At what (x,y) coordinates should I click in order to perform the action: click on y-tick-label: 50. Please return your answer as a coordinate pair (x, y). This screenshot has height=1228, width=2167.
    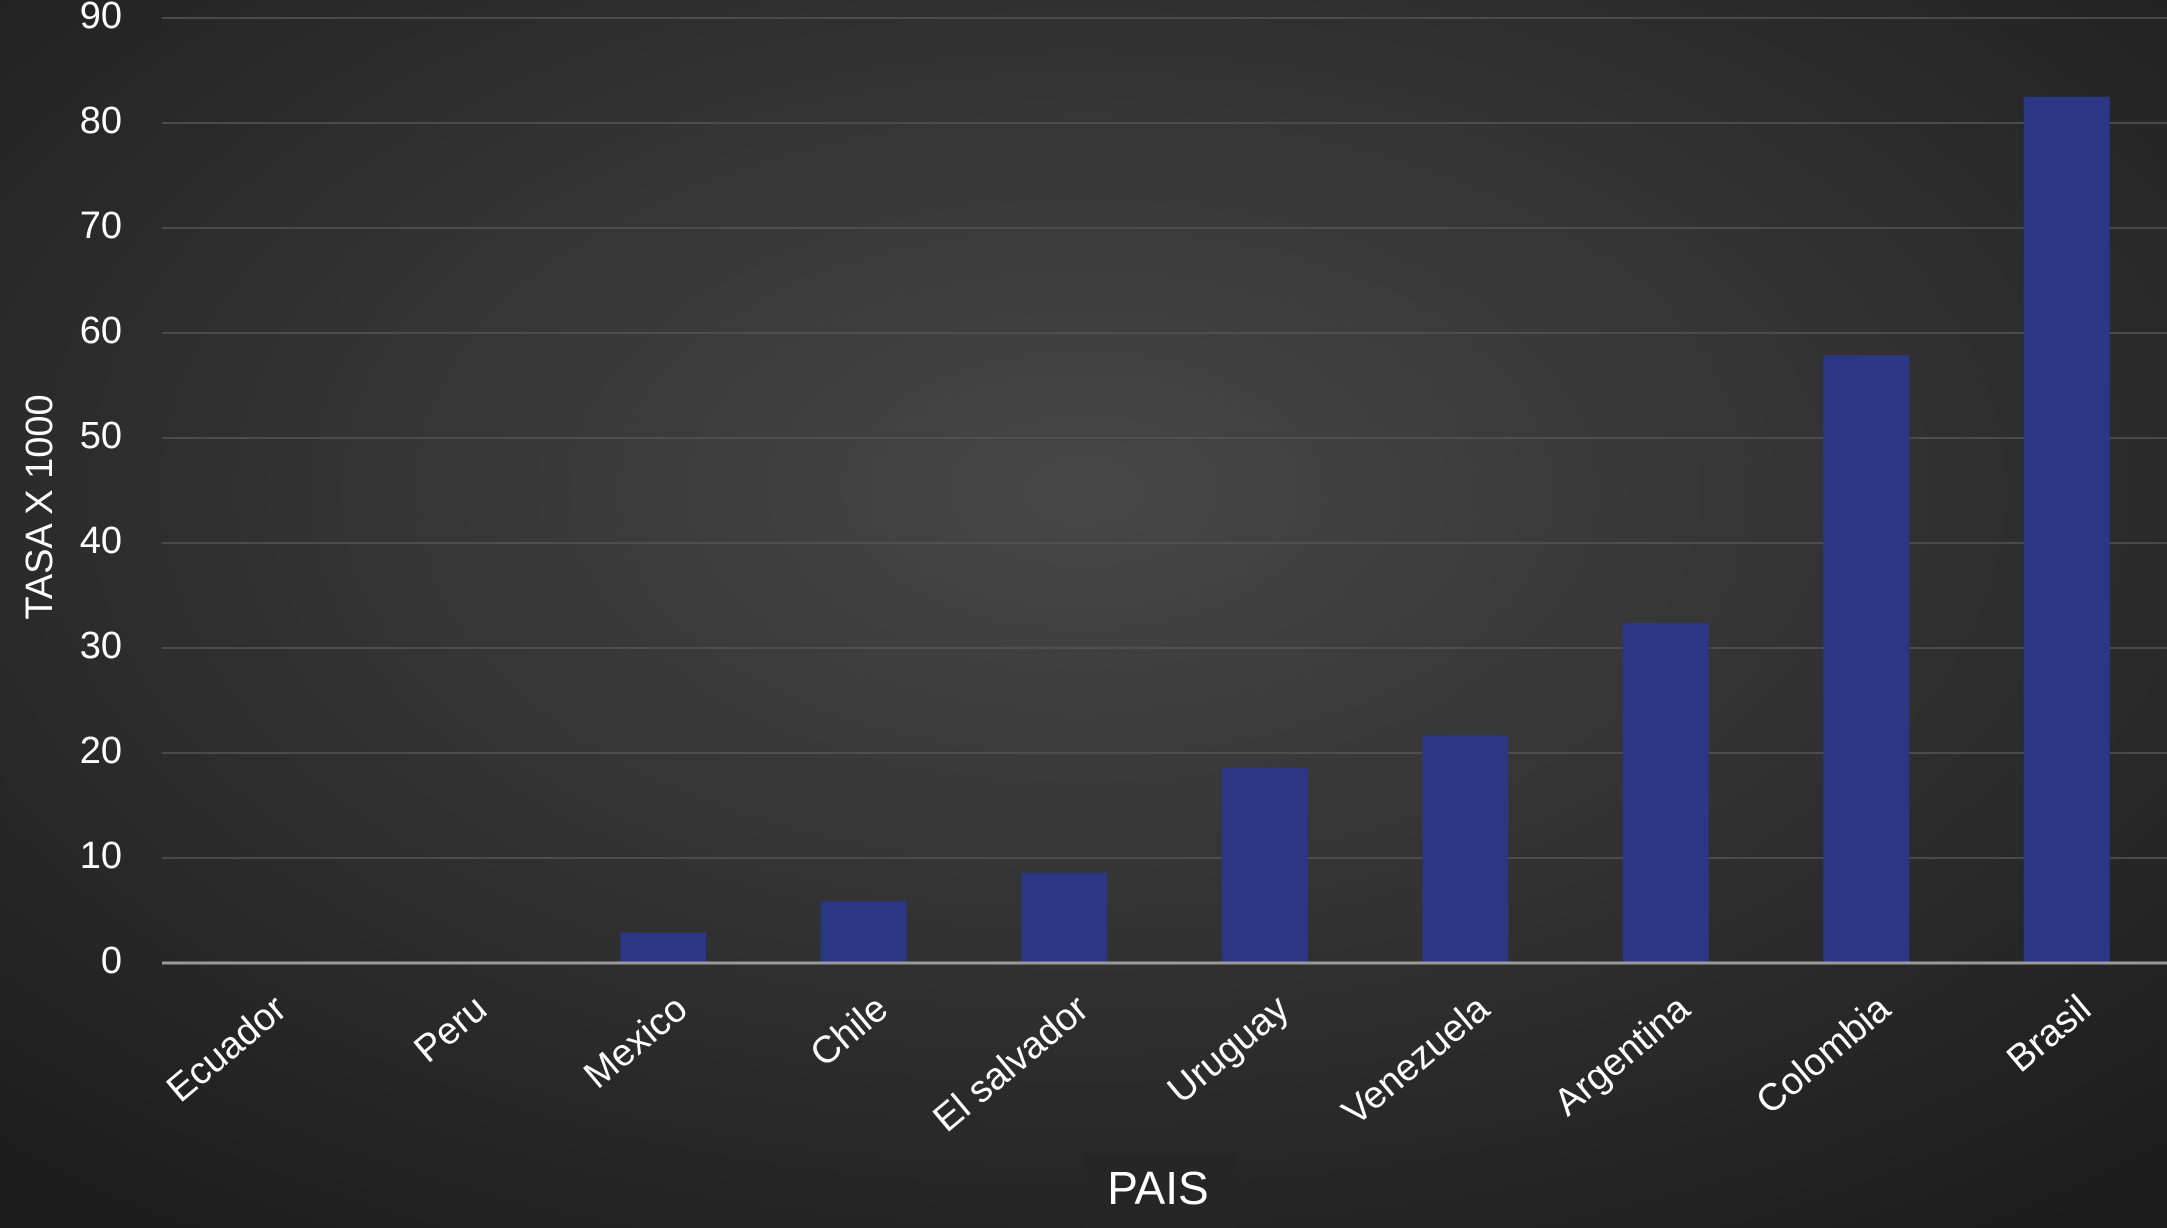
    Looking at the image, I should click on (101, 436).